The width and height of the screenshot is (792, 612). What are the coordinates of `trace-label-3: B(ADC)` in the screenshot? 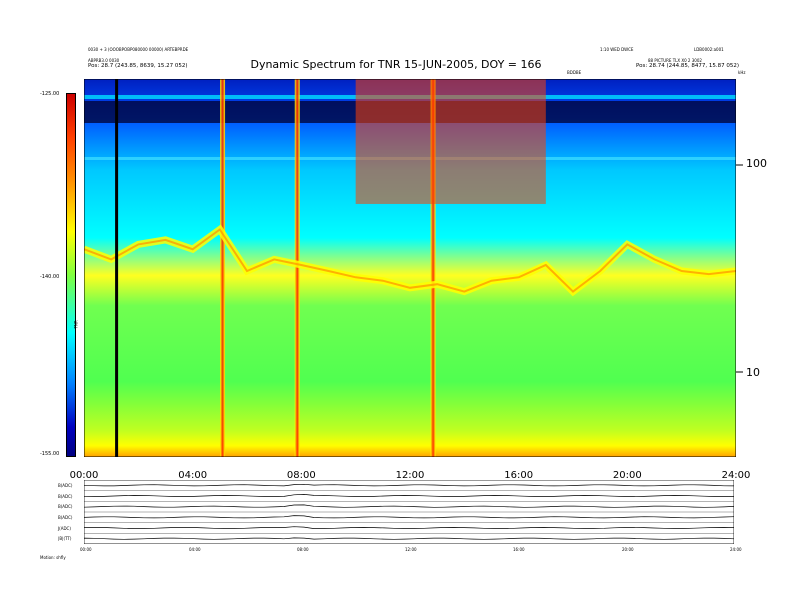 It's located at (65, 517).